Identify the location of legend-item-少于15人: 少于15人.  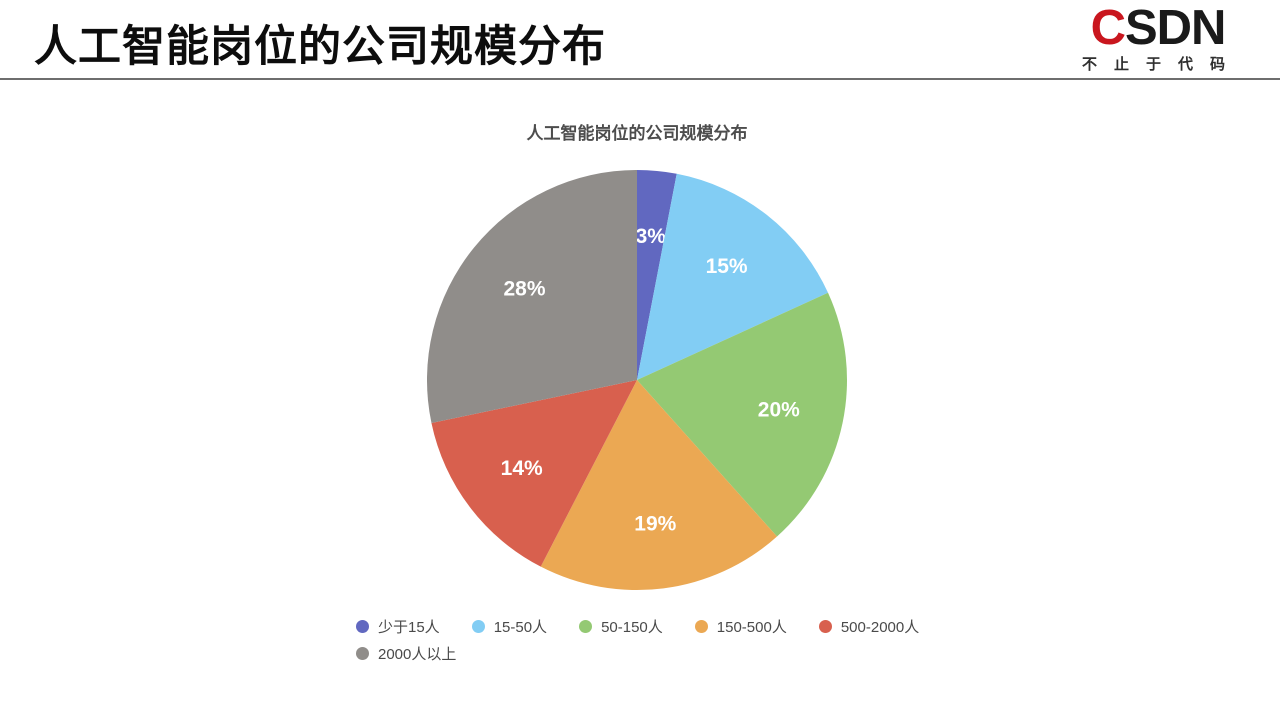
(398, 626).